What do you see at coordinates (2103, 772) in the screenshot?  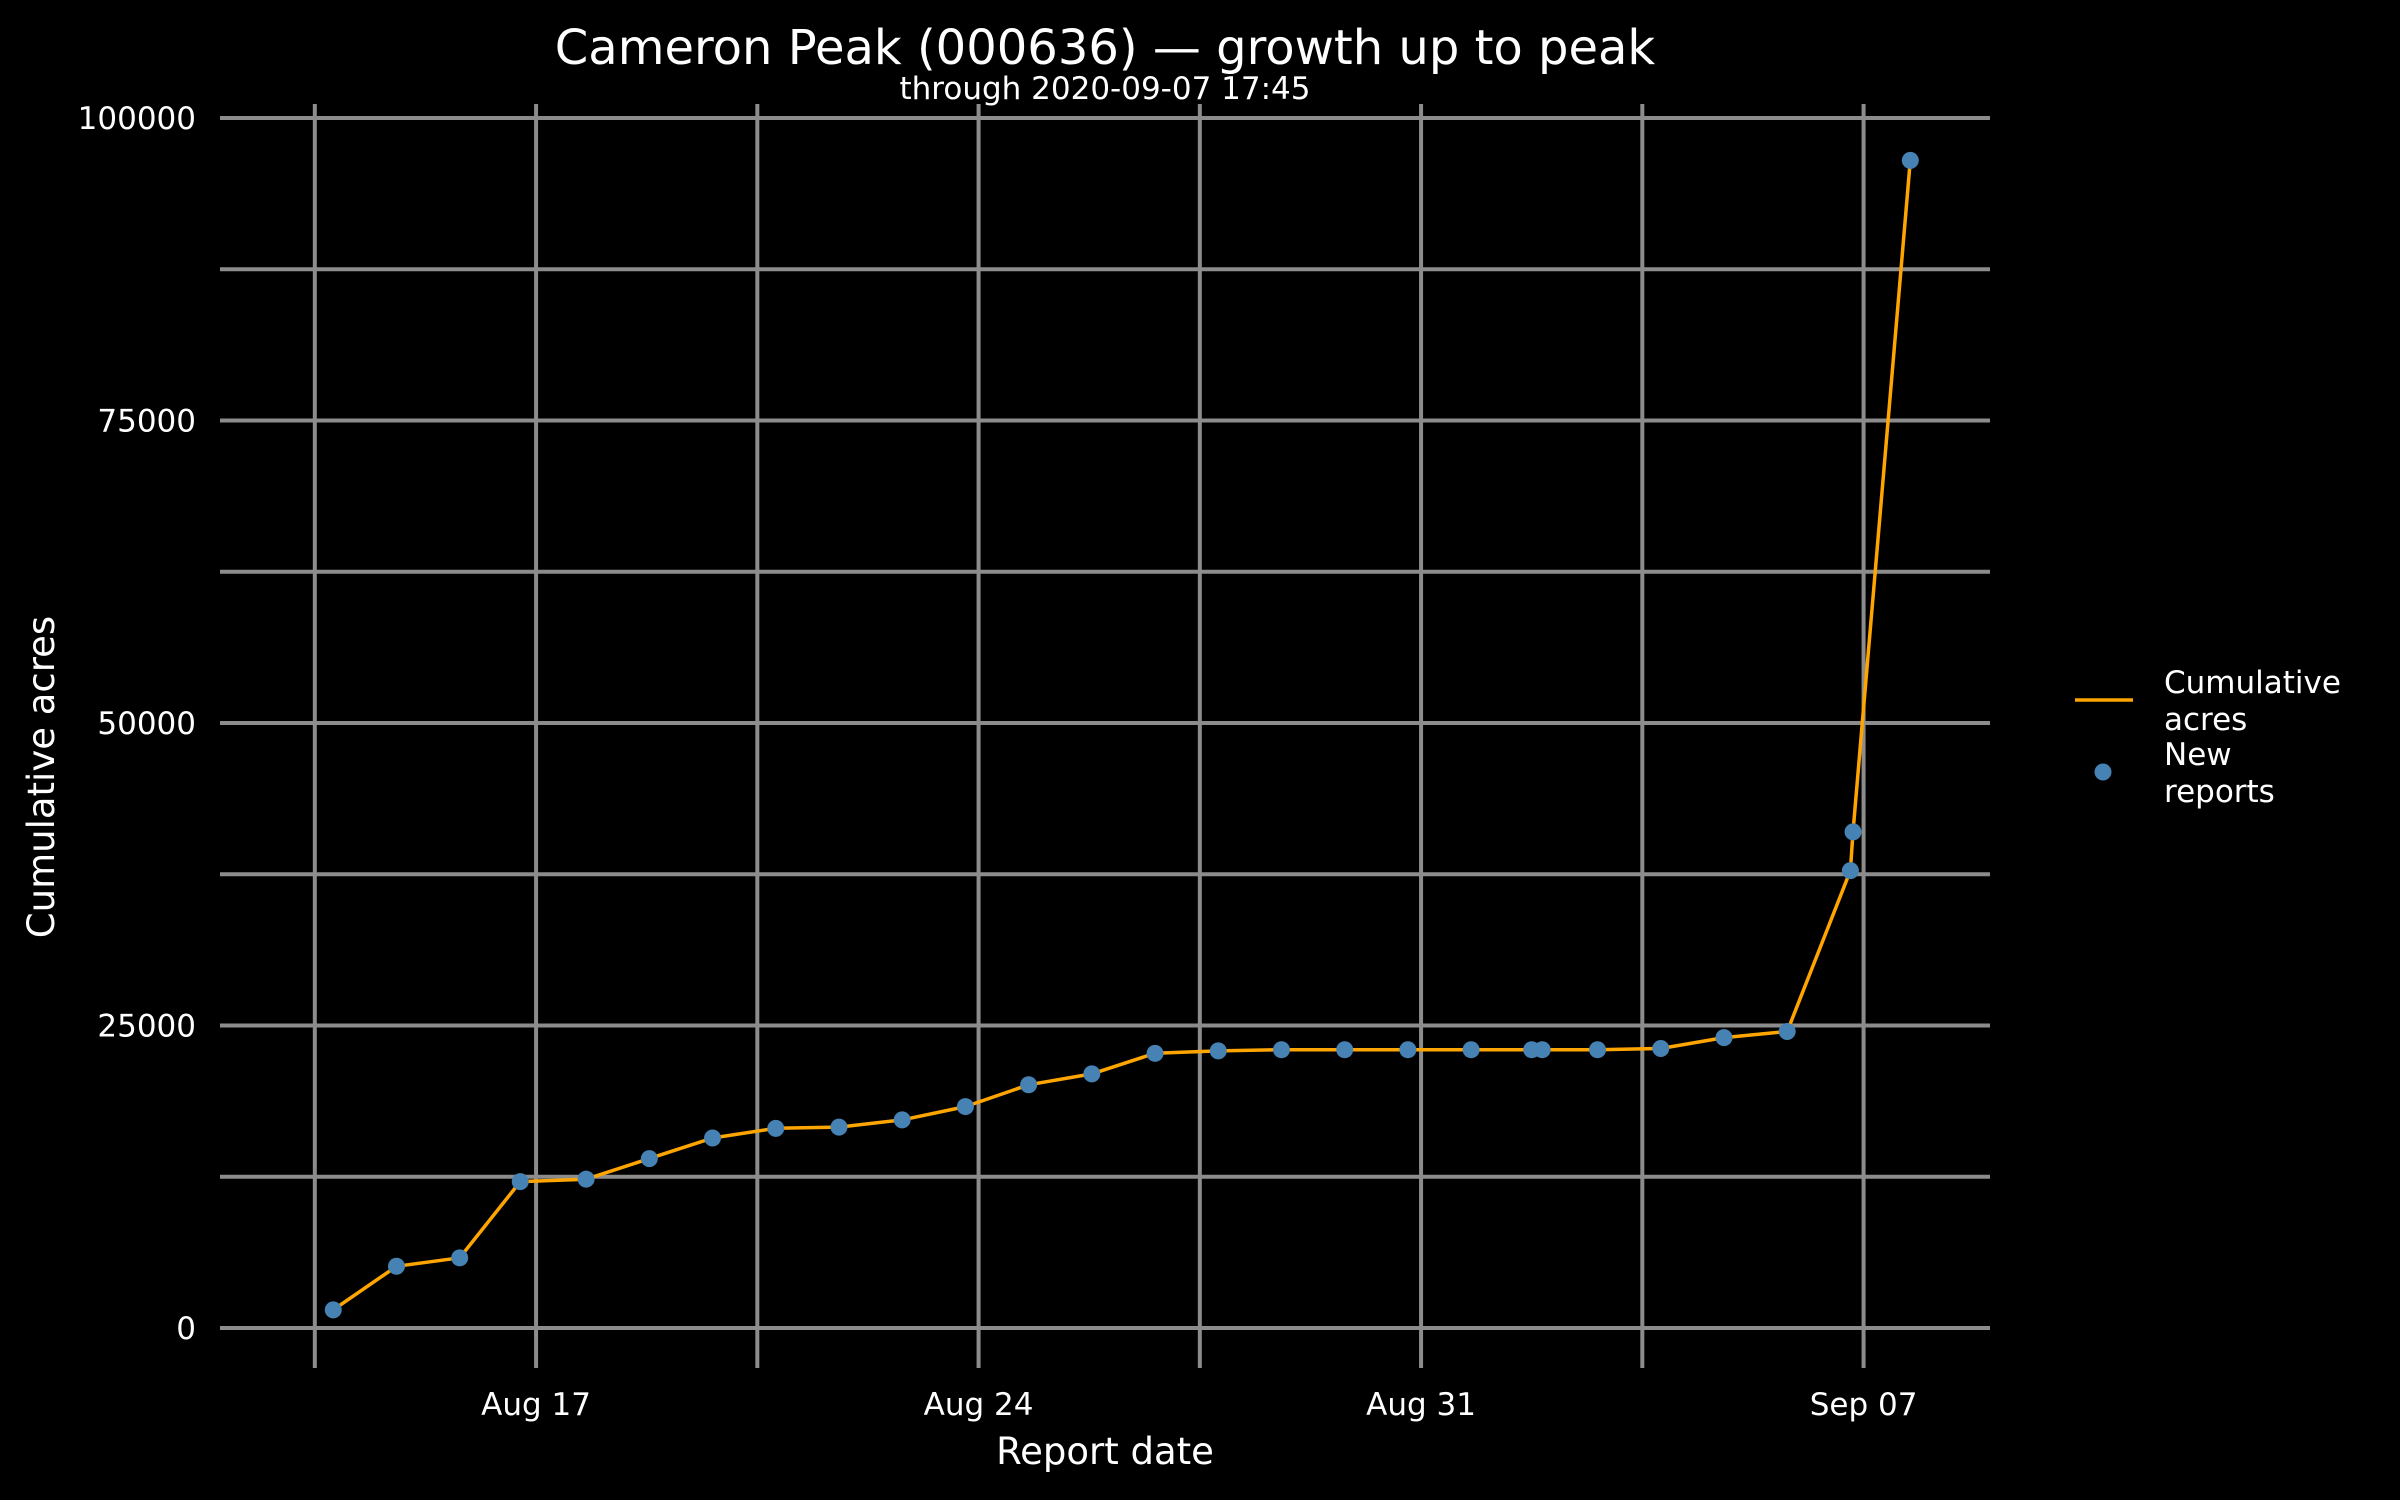 I see `legend-point-swatch` at bounding box center [2103, 772].